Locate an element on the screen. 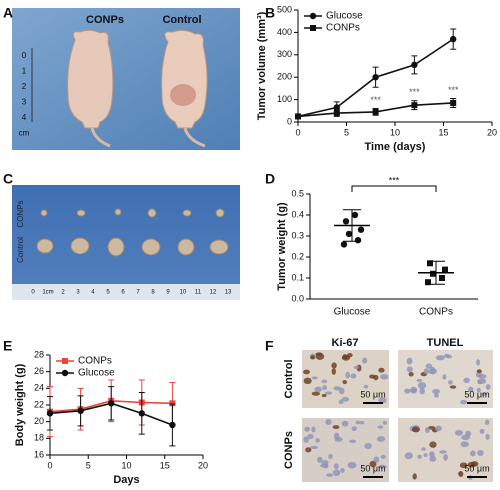 This screenshot has width=500, height=490. row-label: CONPs is located at coordinates (289, 450).